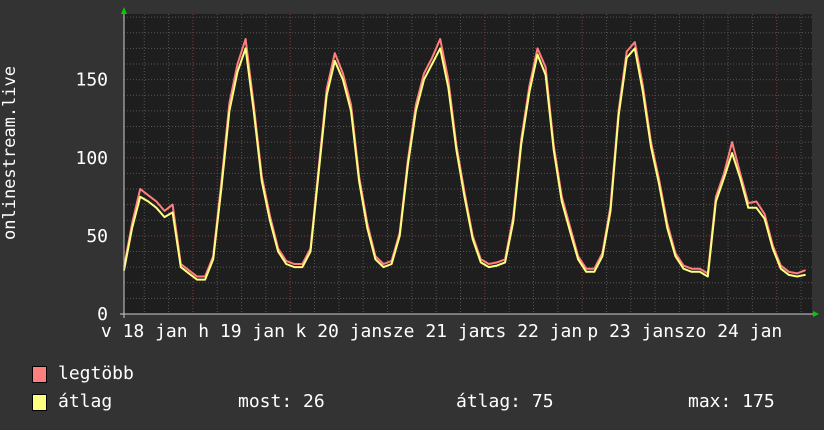 The width and height of the screenshot is (824, 430). What do you see at coordinates (816, 314) in the screenshot?
I see `x-axis-arrow-icon` at bounding box center [816, 314].